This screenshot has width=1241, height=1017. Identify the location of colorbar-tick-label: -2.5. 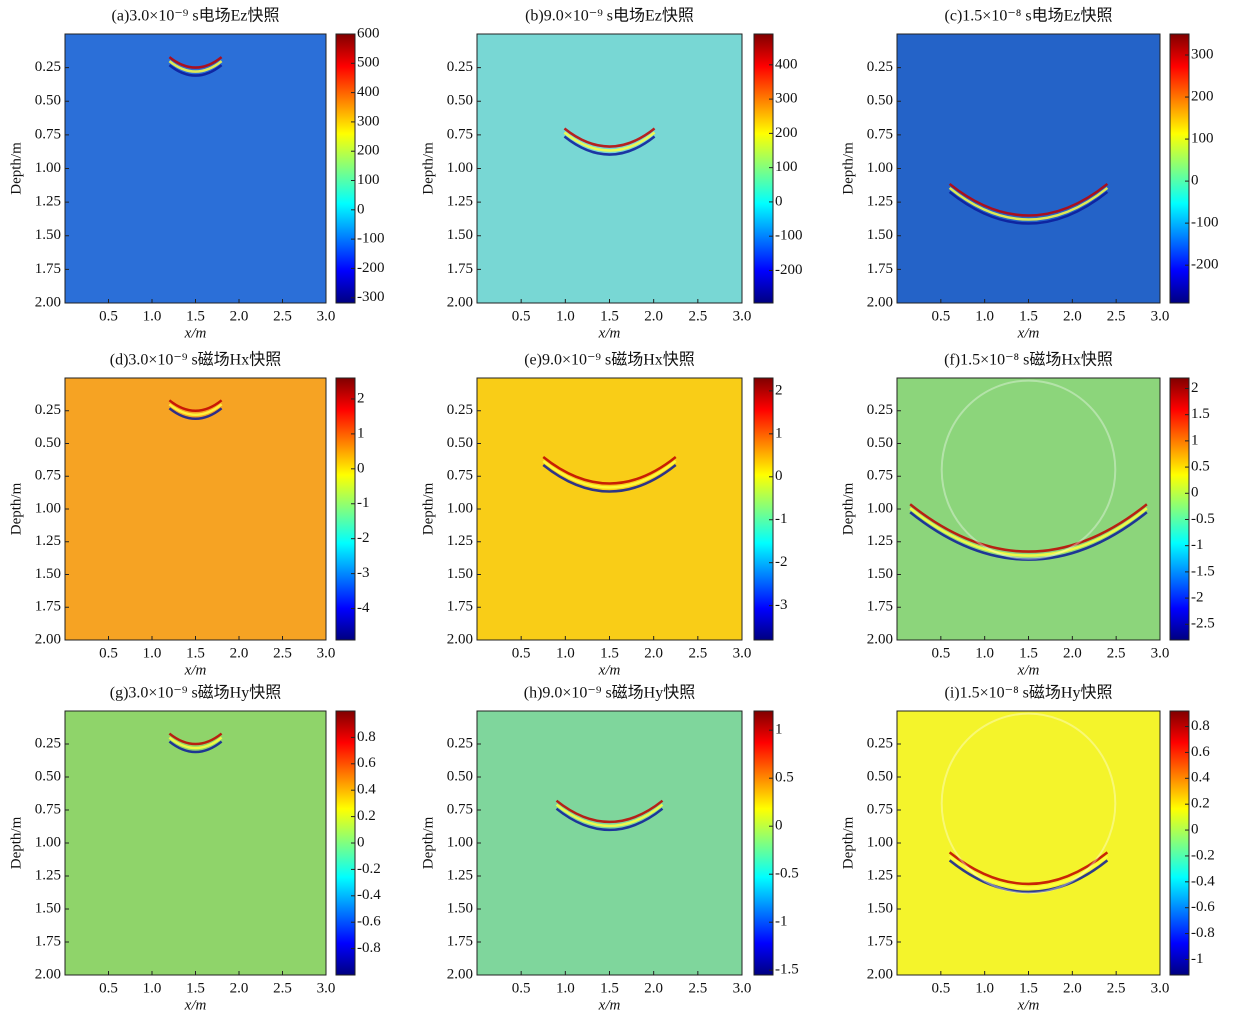
(1203, 624).